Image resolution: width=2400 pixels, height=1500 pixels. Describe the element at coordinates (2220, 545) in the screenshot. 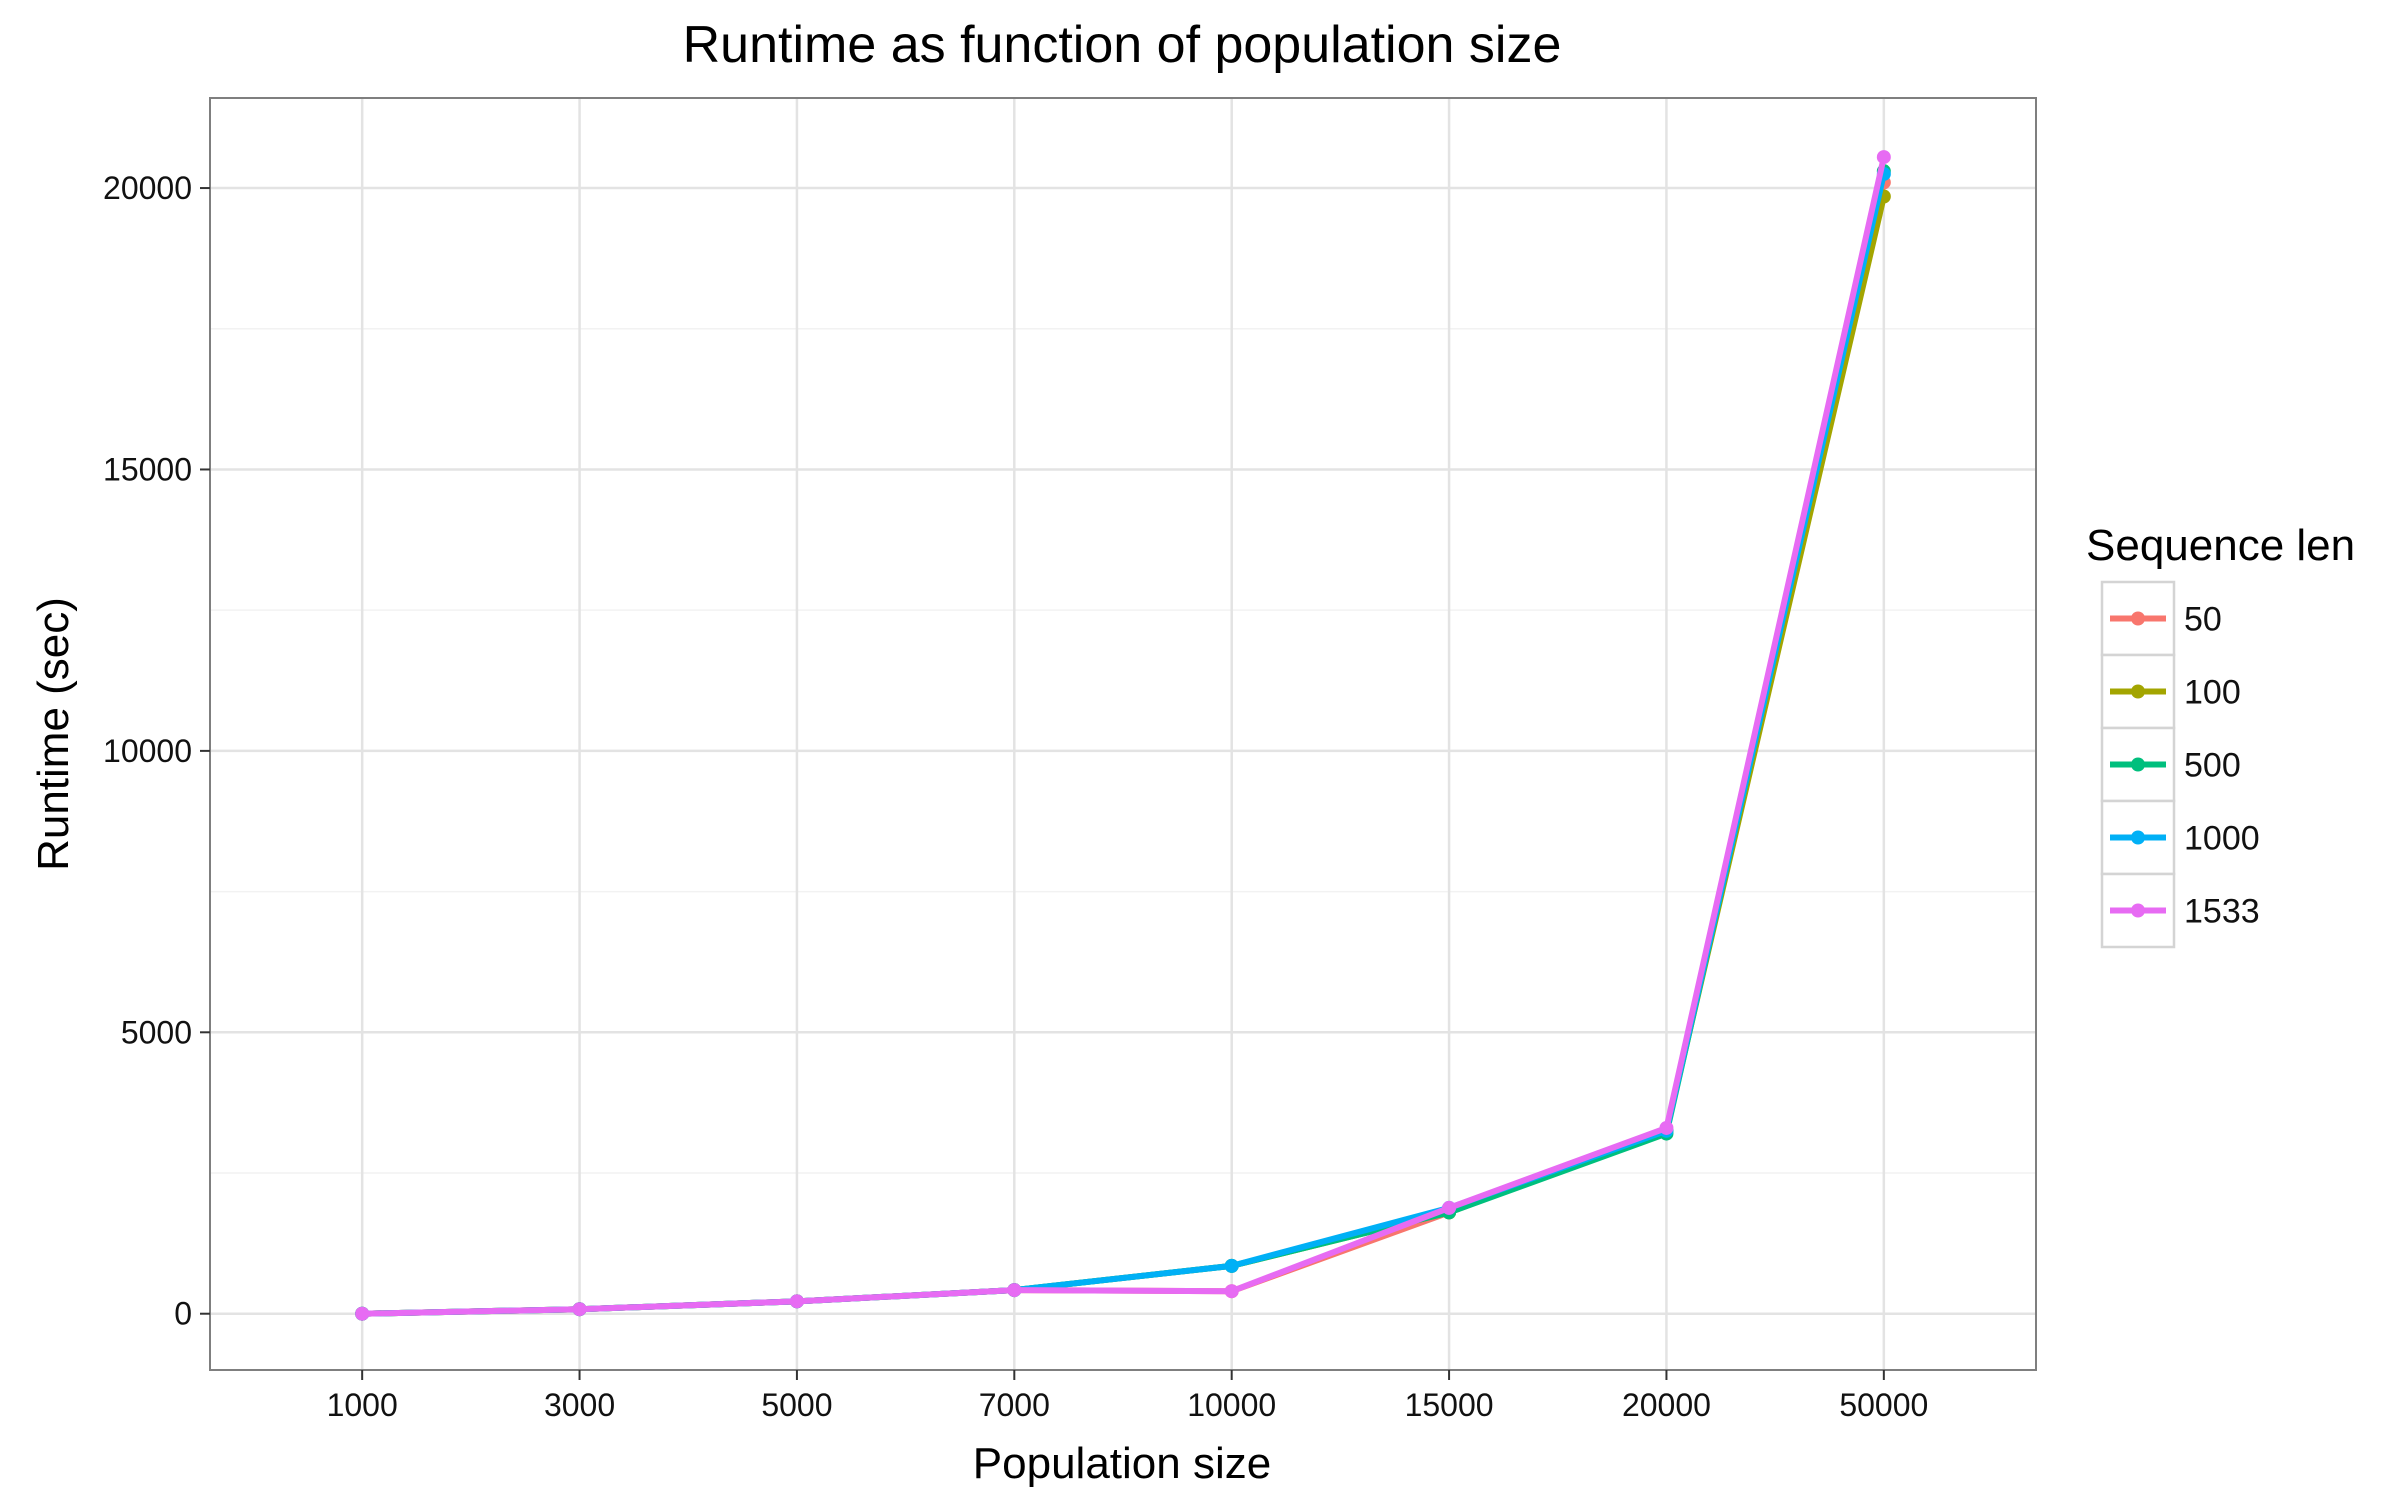

I see `legend-title: Sequence len` at that location.